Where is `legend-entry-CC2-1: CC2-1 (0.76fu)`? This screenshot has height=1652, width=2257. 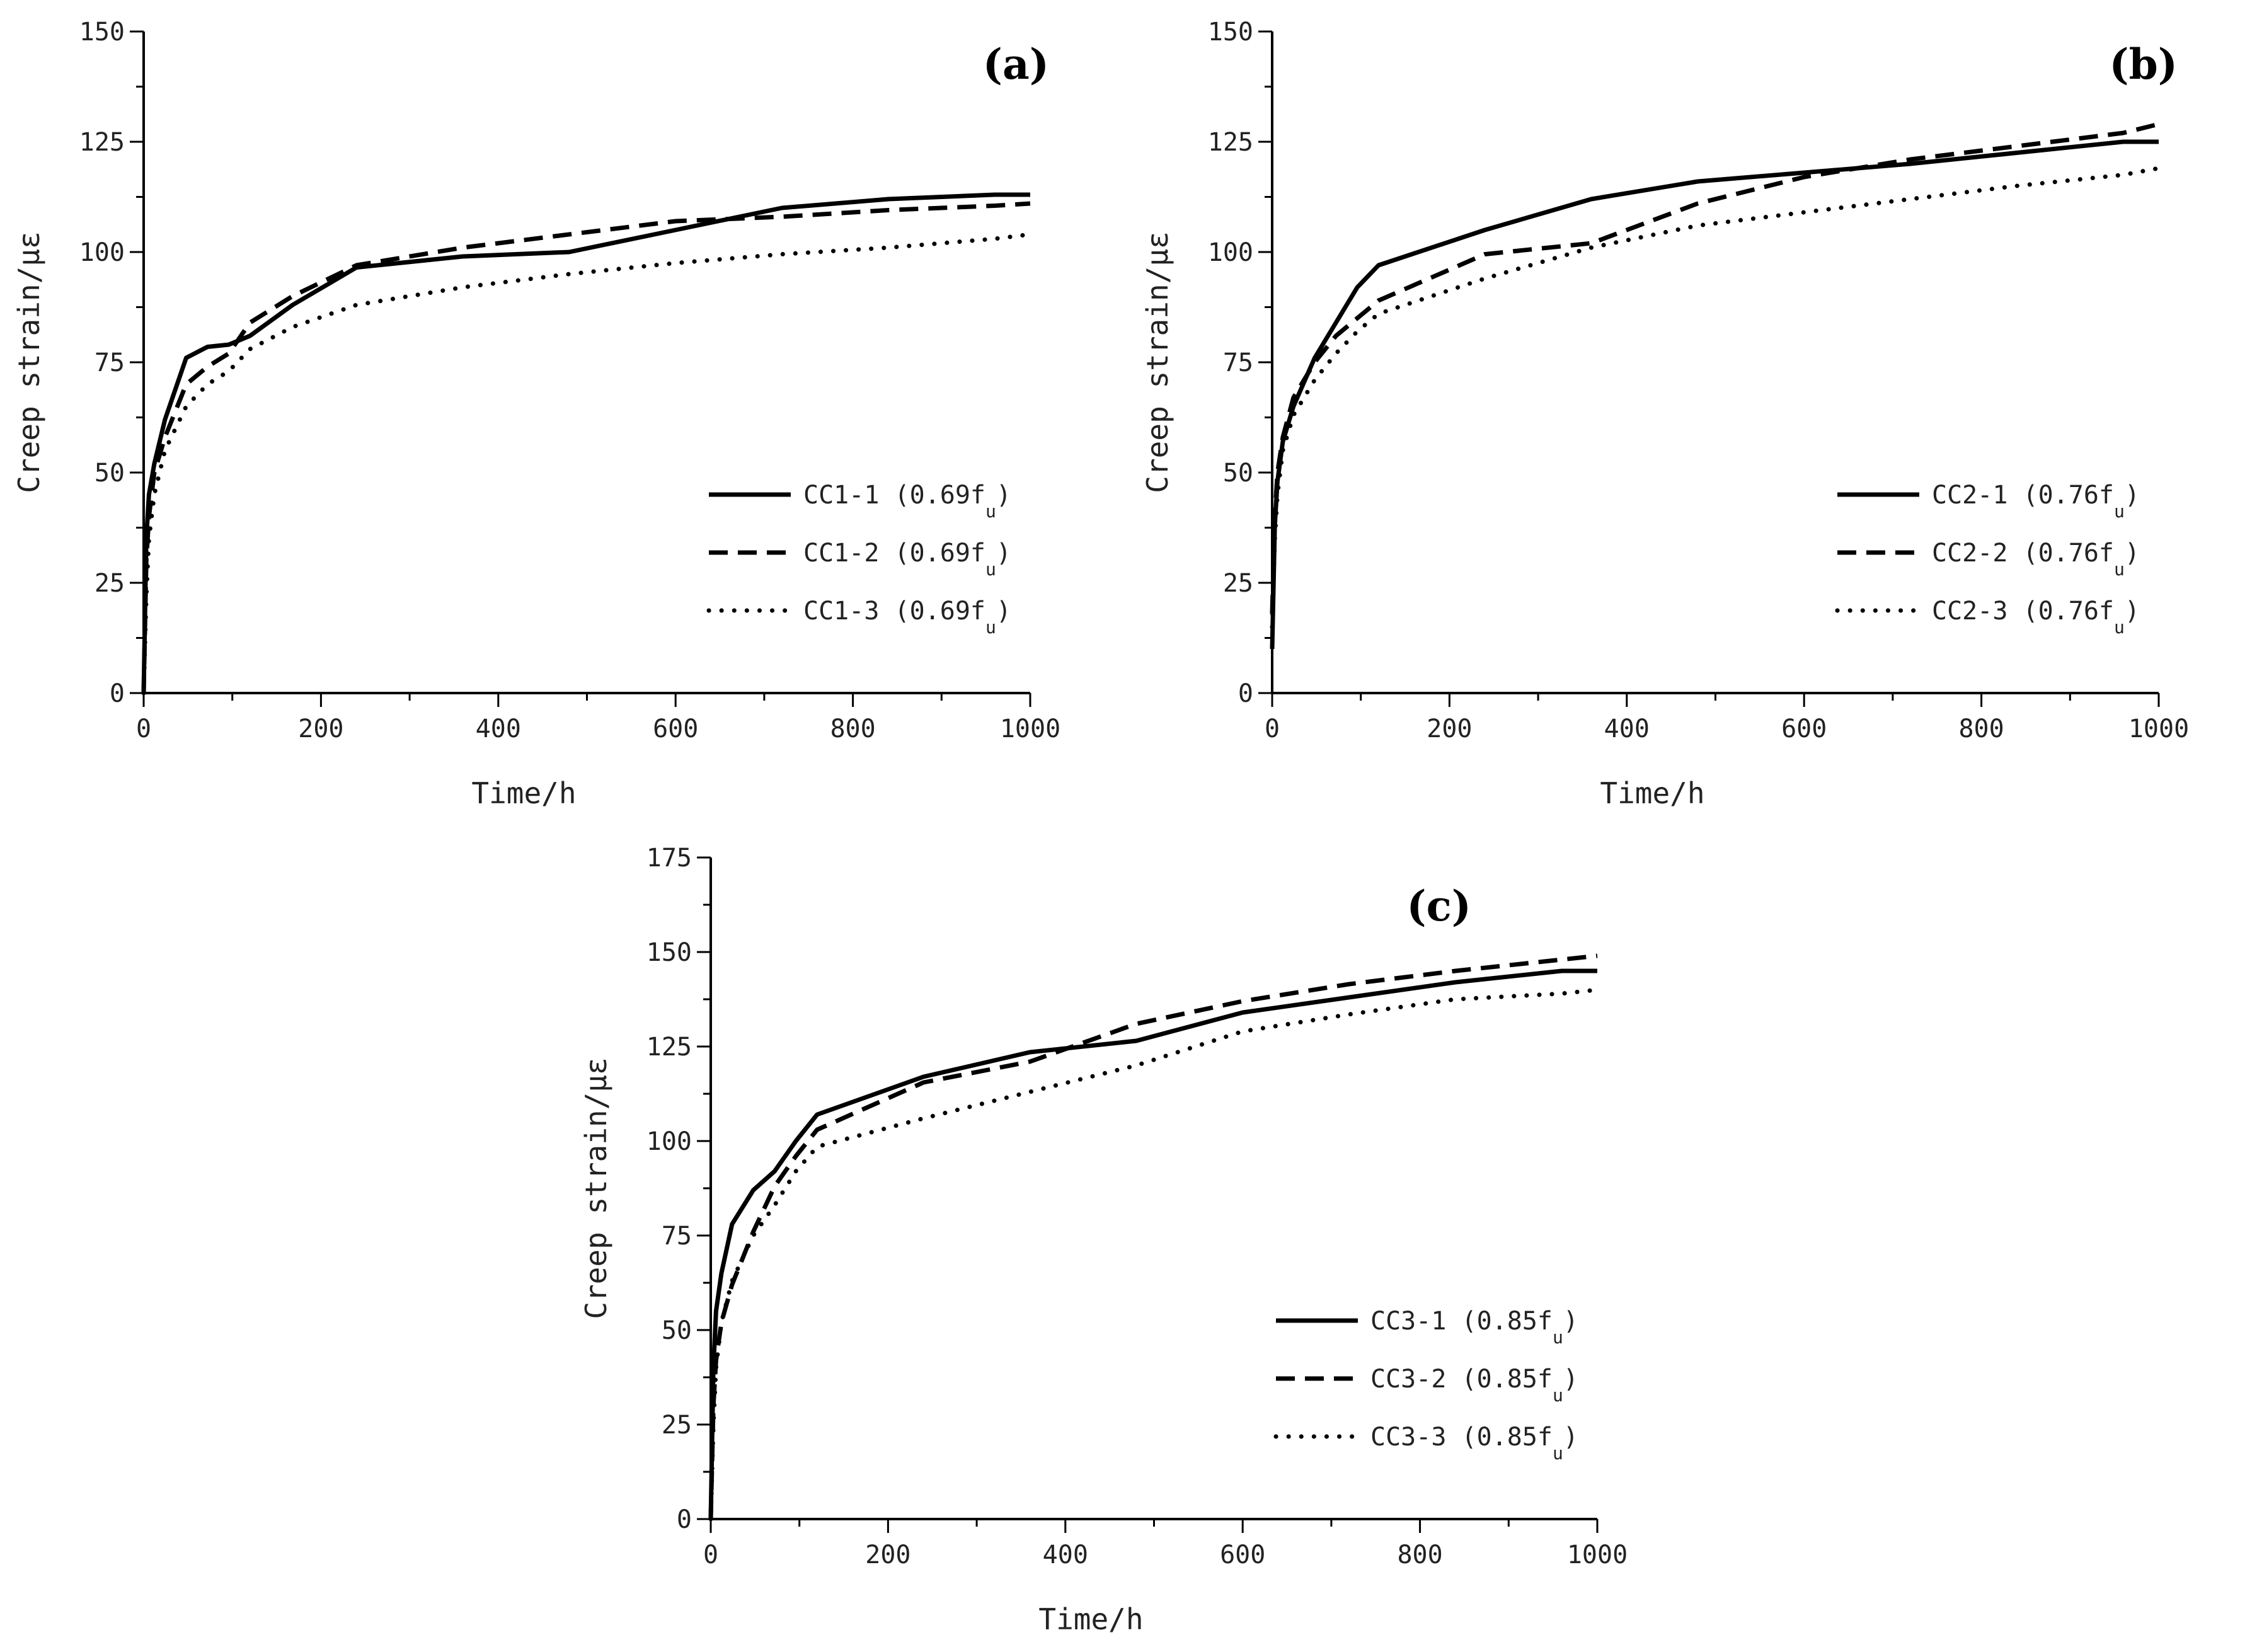 legend-entry-CC2-1: CC2-1 (0.76fu) is located at coordinates (2036, 501).